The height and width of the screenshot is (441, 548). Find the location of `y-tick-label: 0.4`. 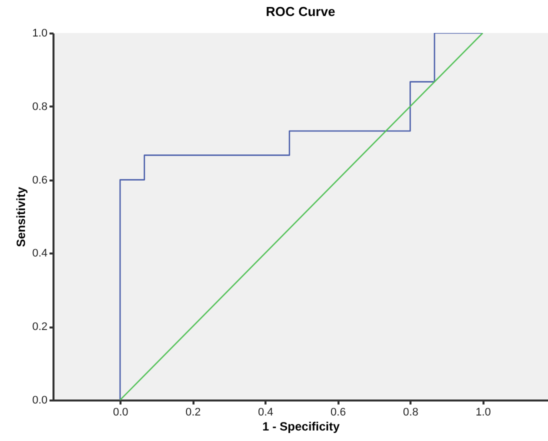

y-tick-label: 0.4 is located at coordinates (40, 254).